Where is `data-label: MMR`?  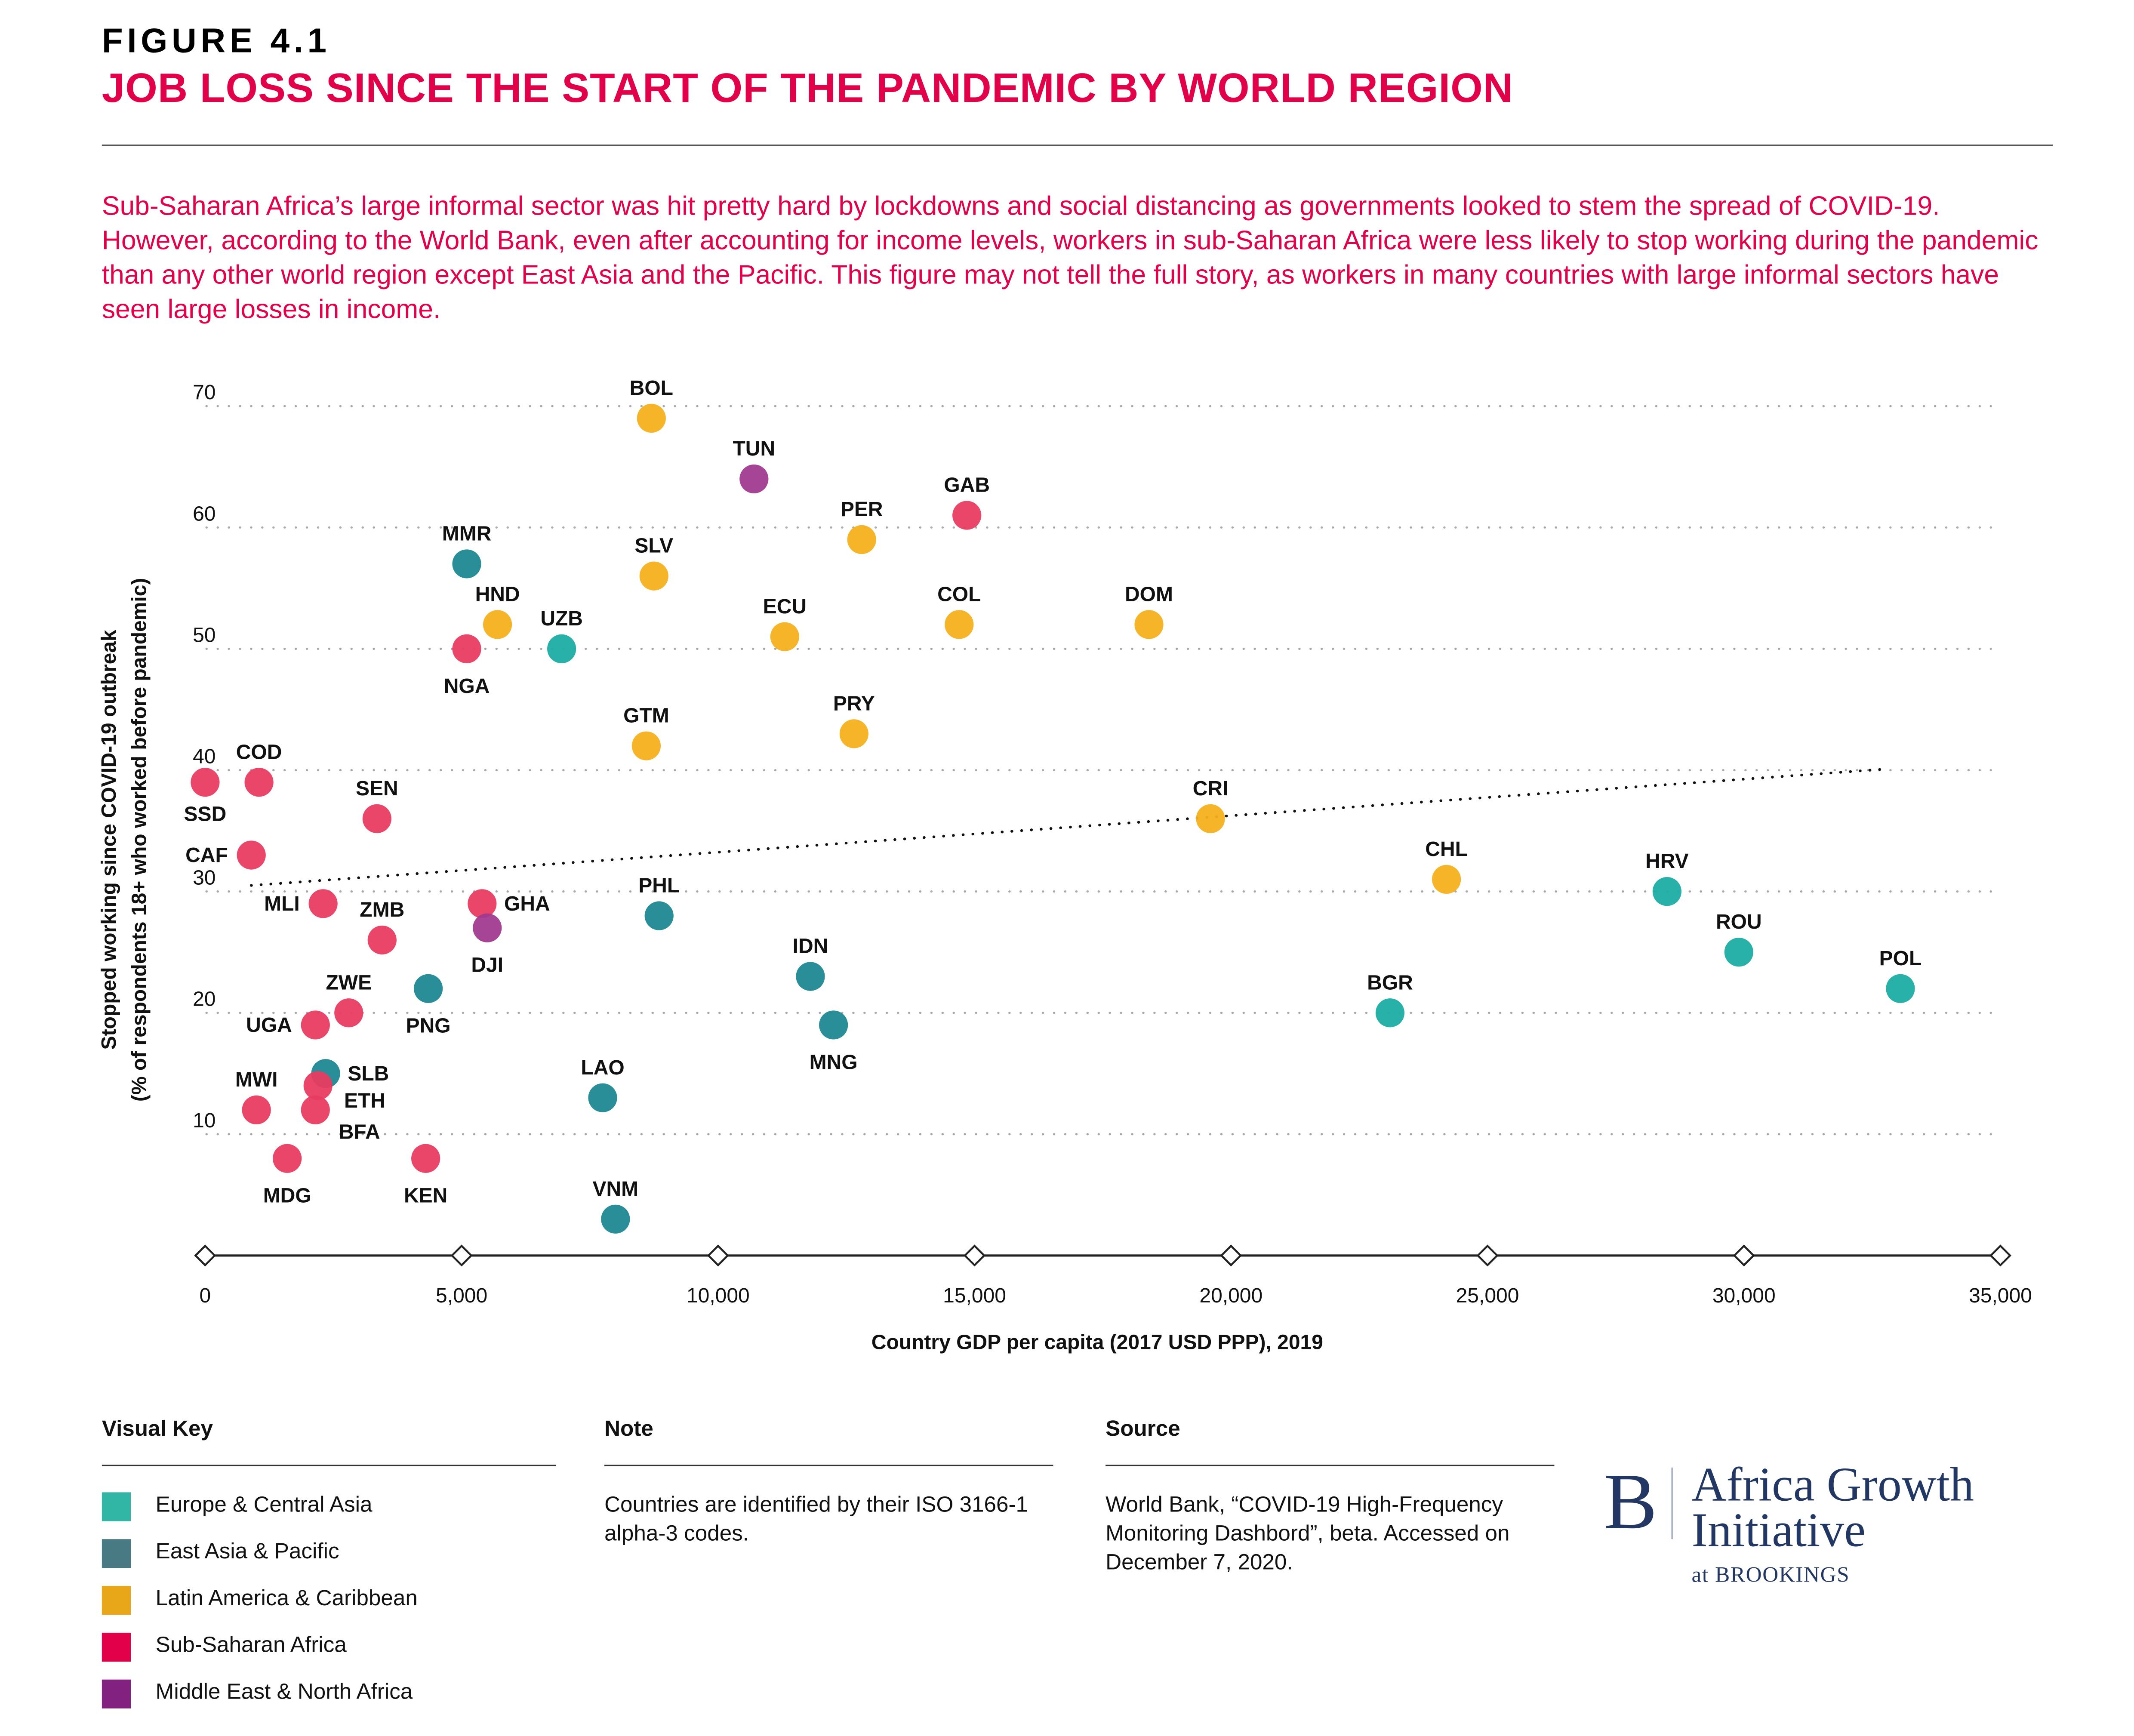
data-label: MMR is located at coordinates (467, 534).